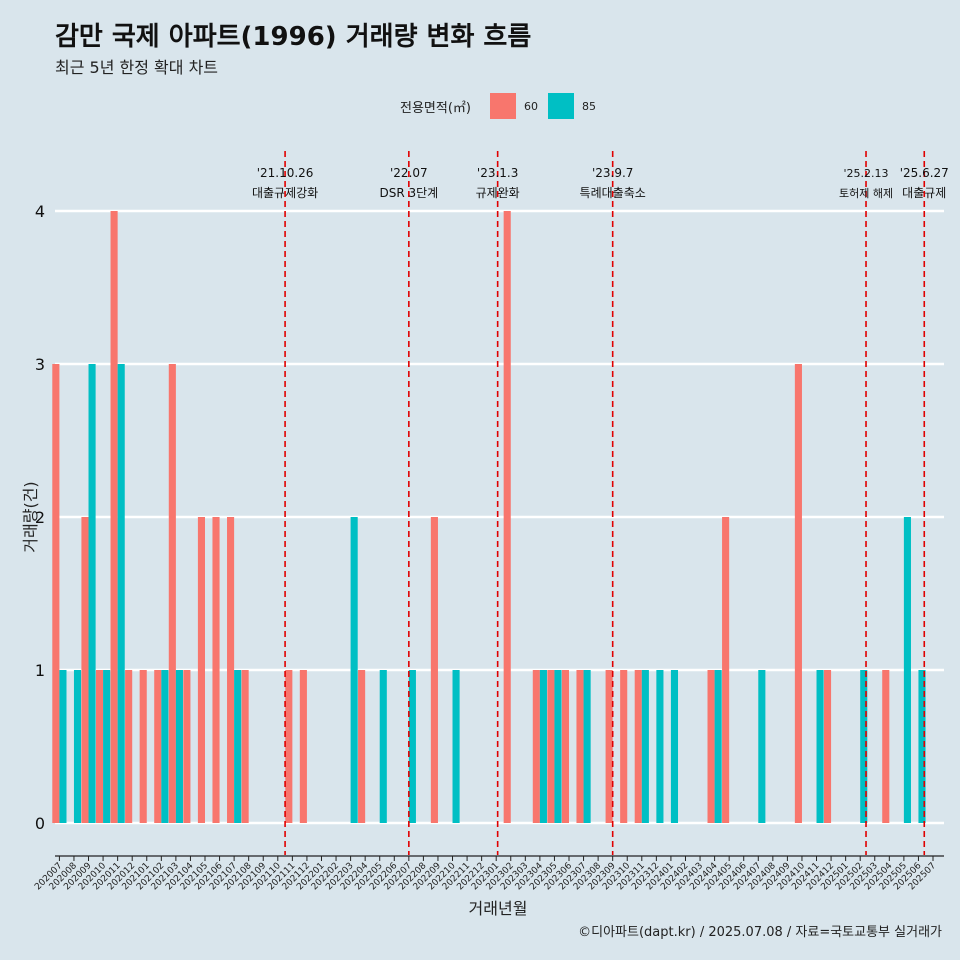 The image size is (960, 960). What do you see at coordinates (40, 211) in the screenshot?
I see `y-tick-label-4: 4` at bounding box center [40, 211].